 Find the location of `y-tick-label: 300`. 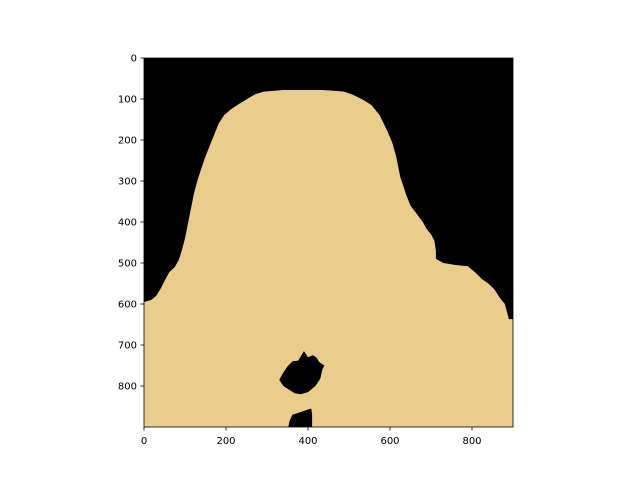

y-tick-label: 300 is located at coordinates (127, 182).